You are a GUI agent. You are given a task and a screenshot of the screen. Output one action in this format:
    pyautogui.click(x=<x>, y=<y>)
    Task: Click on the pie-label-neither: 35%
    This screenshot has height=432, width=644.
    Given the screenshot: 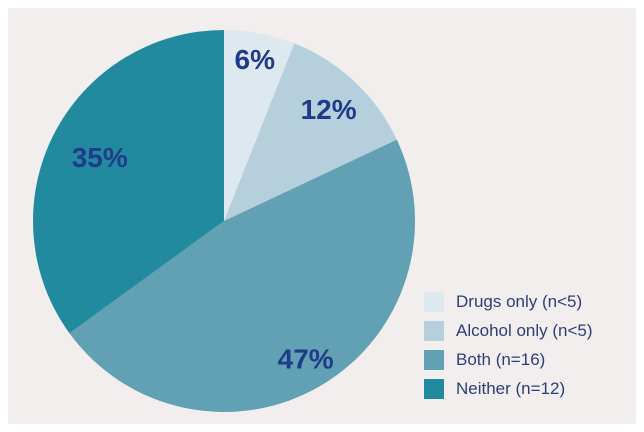 What is the action you would take?
    pyautogui.click(x=100, y=157)
    